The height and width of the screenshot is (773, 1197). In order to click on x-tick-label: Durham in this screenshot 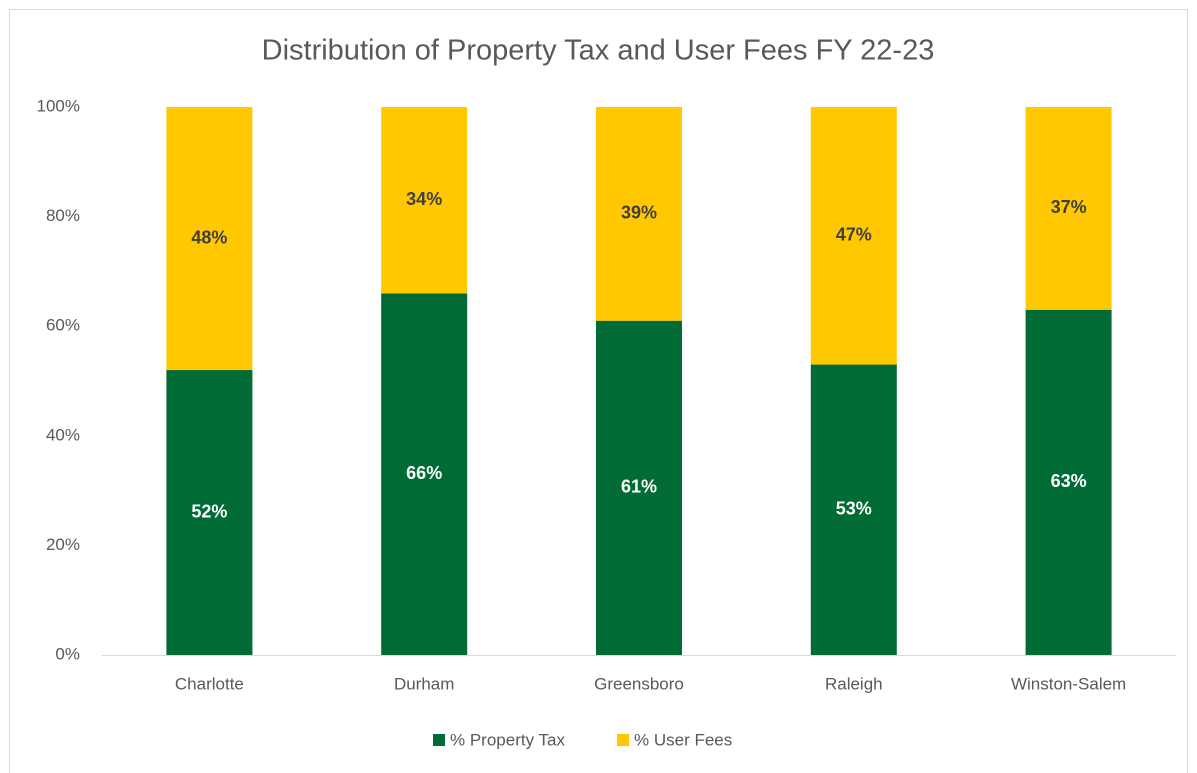, I will do `click(424, 683)`.